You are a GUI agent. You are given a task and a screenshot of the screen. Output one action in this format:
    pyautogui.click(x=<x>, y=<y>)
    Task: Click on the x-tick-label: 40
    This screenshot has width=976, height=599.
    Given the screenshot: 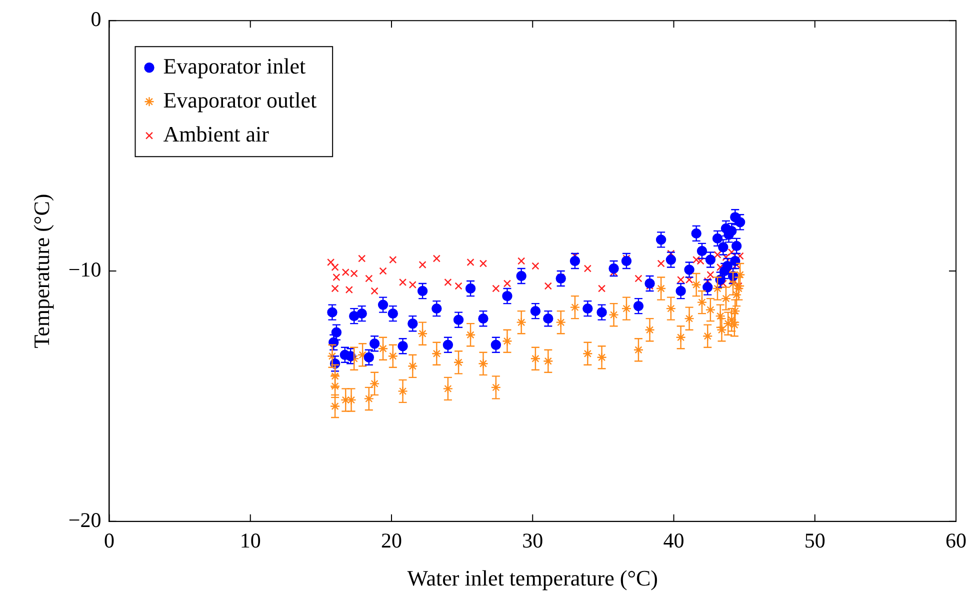 What is the action you would take?
    pyautogui.click(x=673, y=540)
    